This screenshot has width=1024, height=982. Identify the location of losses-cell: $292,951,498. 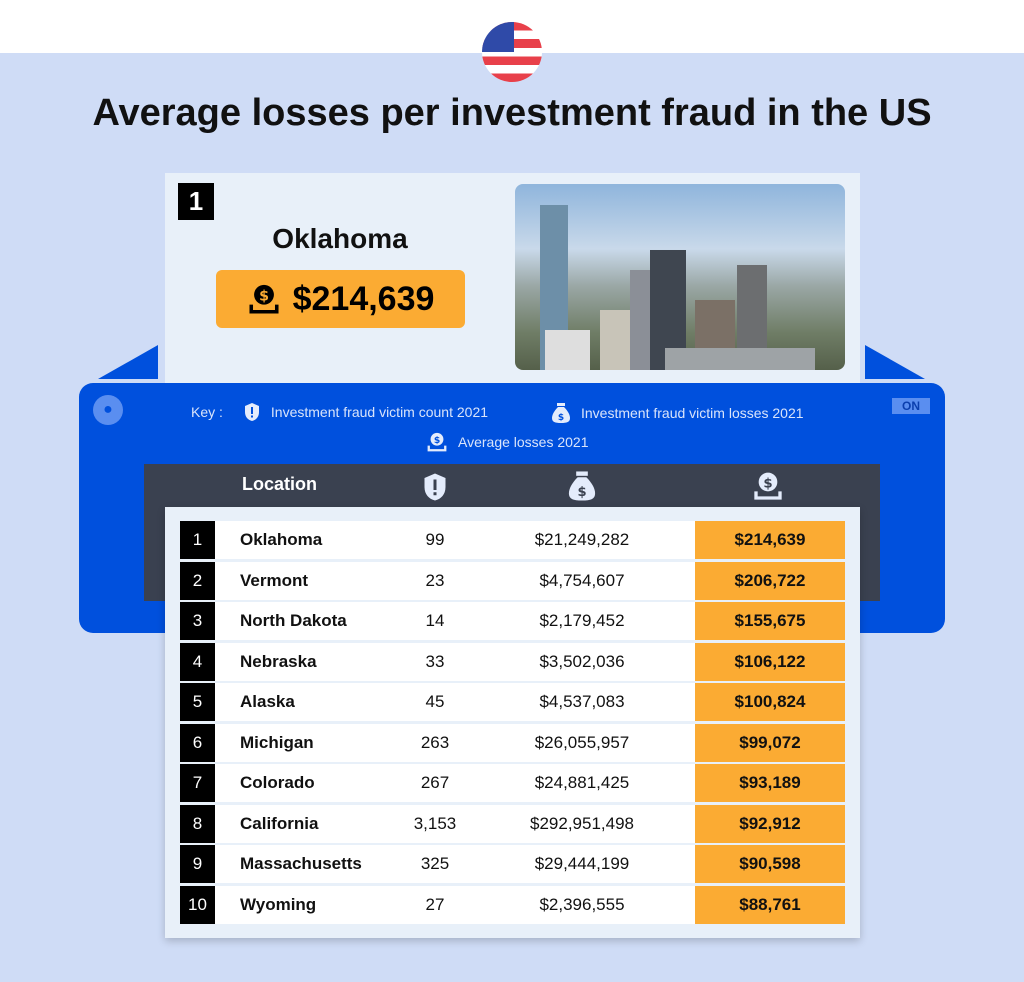
(582, 823).